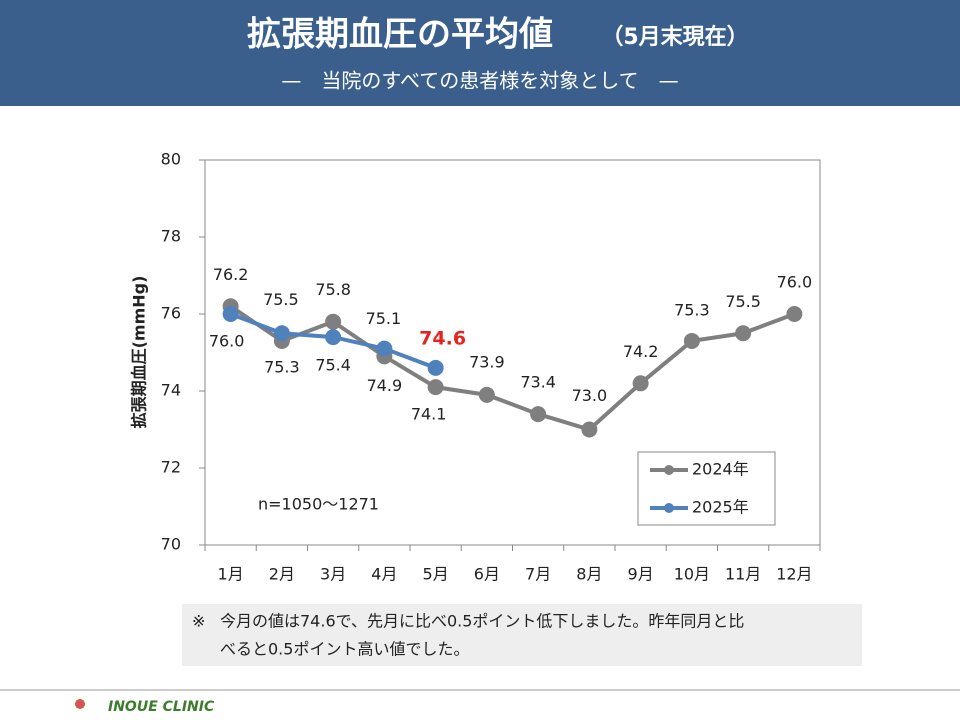 This screenshot has height=720, width=960. Describe the element at coordinates (333, 574) in the screenshot. I see `x-tick-label: 3月` at that location.